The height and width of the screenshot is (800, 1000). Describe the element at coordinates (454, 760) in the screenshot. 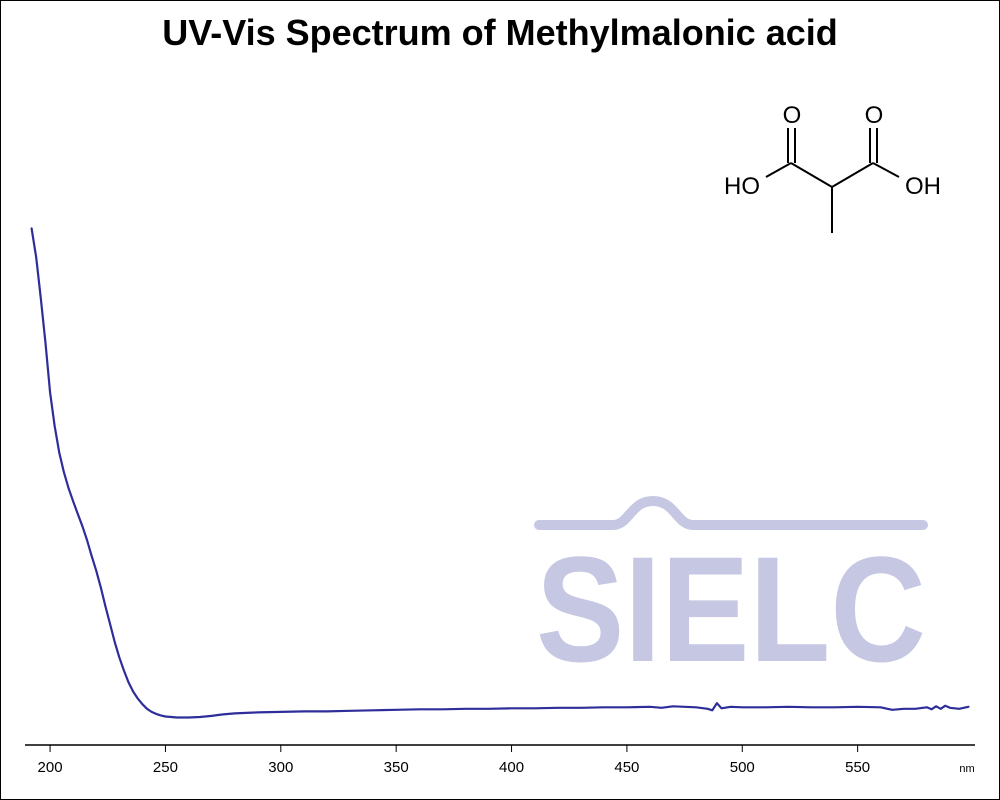

I see `x-axis-ticks: 200 250 300 350 400 450 500 550` at that location.